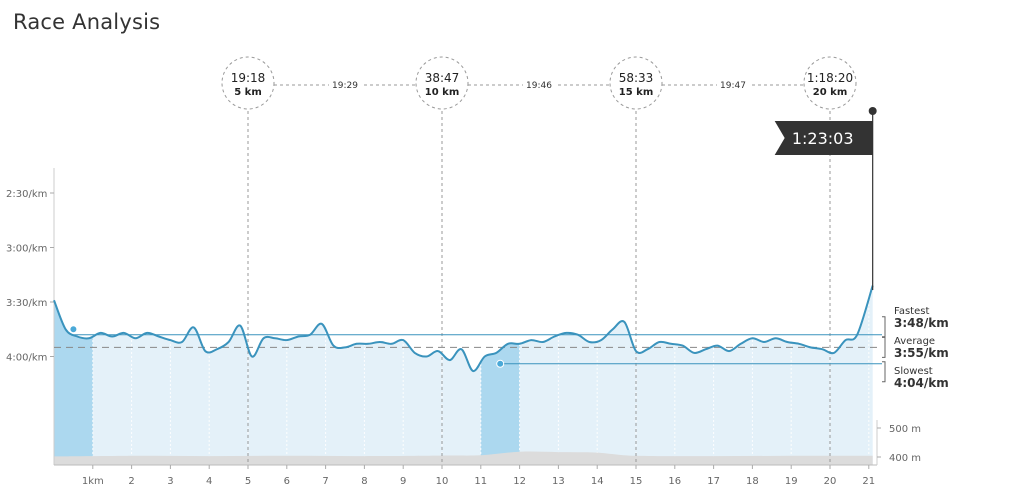 The width and height of the screenshot is (1009, 503). Describe the element at coordinates (872, 111) in the screenshot. I see `finish-pole-top` at that location.